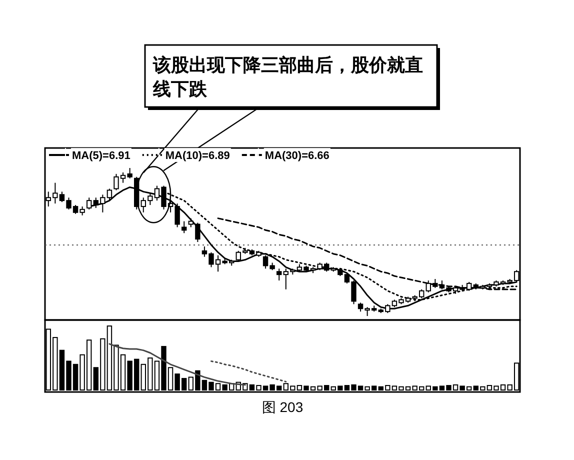  What do you see at coordinates (283, 407) in the screenshot?
I see `caption: 图 203` at bounding box center [283, 407].